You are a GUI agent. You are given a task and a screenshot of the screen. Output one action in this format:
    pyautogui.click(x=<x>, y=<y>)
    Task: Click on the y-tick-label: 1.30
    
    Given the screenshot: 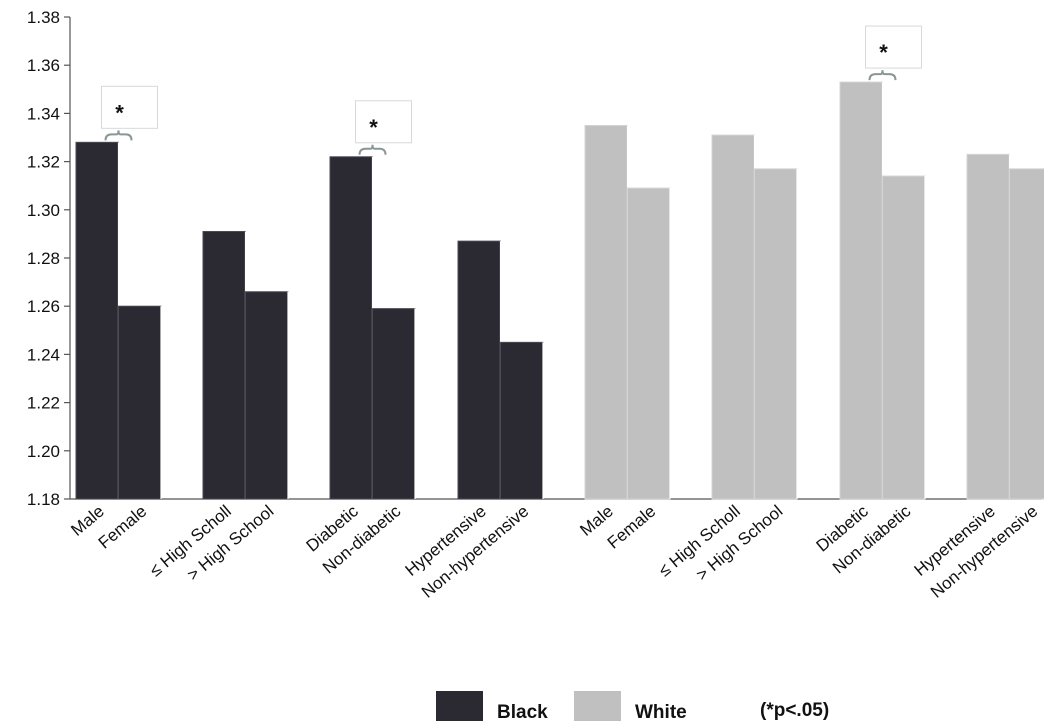 What is the action you would take?
    pyautogui.click(x=43, y=210)
    